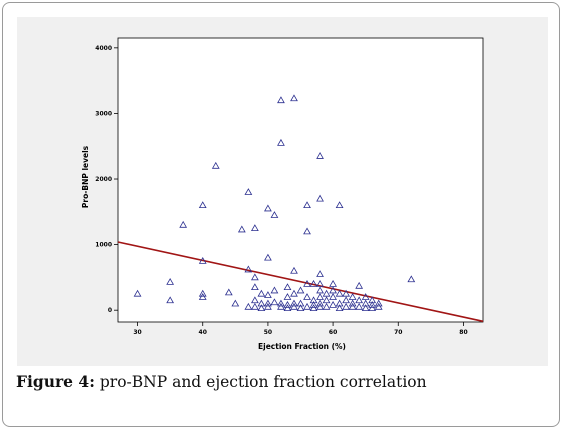 This screenshot has height=431, width=564. I want to click on y-axis-title: Pro-BNP levels, so click(85, 176).